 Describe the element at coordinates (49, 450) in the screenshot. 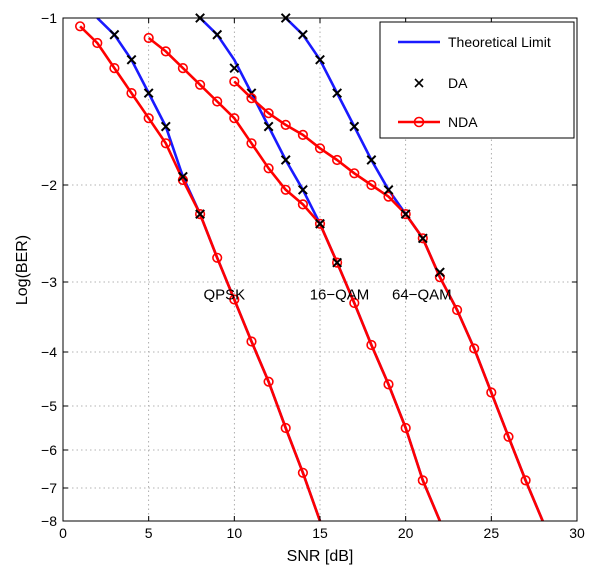

I see `y-tick-label: −6` at that location.